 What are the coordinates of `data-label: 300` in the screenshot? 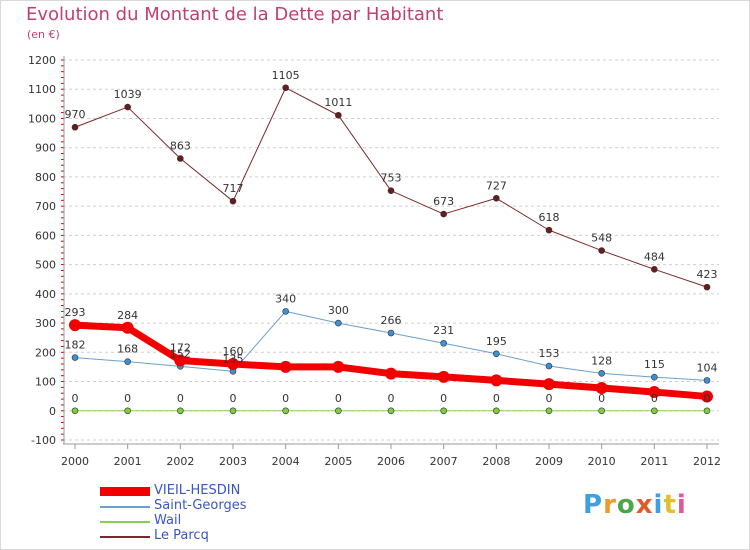 It's located at (338, 310).